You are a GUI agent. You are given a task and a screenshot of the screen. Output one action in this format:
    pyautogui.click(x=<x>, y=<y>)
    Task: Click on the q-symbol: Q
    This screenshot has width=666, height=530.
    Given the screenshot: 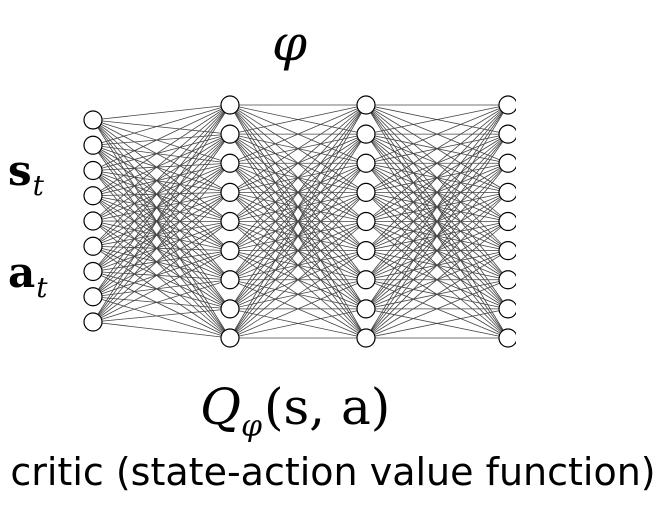 What is the action you would take?
    pyautogui.click(x=220, y=407)
    